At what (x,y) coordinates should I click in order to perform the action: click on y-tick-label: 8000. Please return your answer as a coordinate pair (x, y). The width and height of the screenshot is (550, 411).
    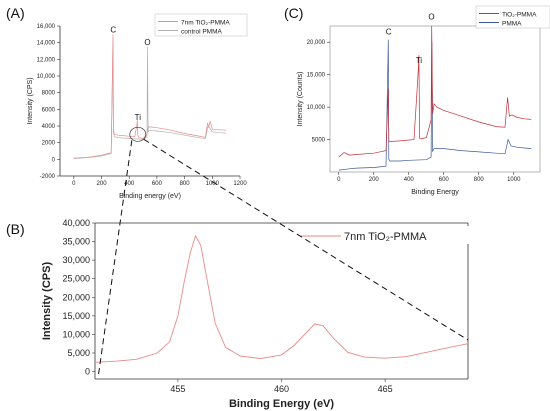
    Looking at the image, I should click on (49, 94).